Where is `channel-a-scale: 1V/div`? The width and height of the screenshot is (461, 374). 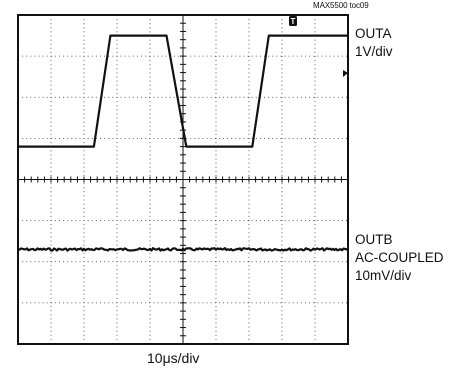 channel-a-scale: 1V/div is located at coordinates (374, 51).